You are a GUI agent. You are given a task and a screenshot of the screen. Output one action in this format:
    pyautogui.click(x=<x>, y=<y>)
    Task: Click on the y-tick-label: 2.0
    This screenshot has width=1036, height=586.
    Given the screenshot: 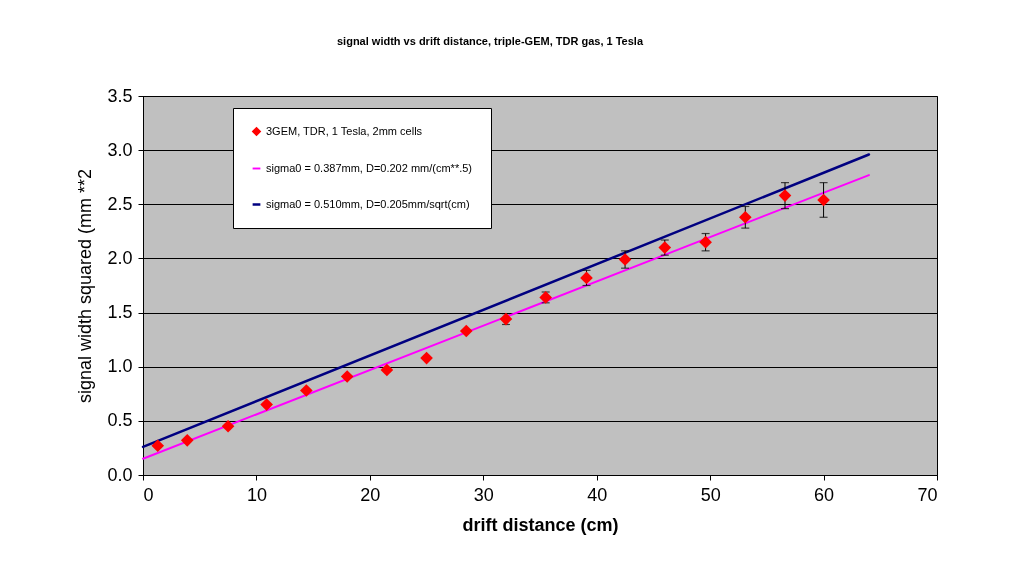 What is the action you would take?
    pyautogui.click(x=120, y=257)
    